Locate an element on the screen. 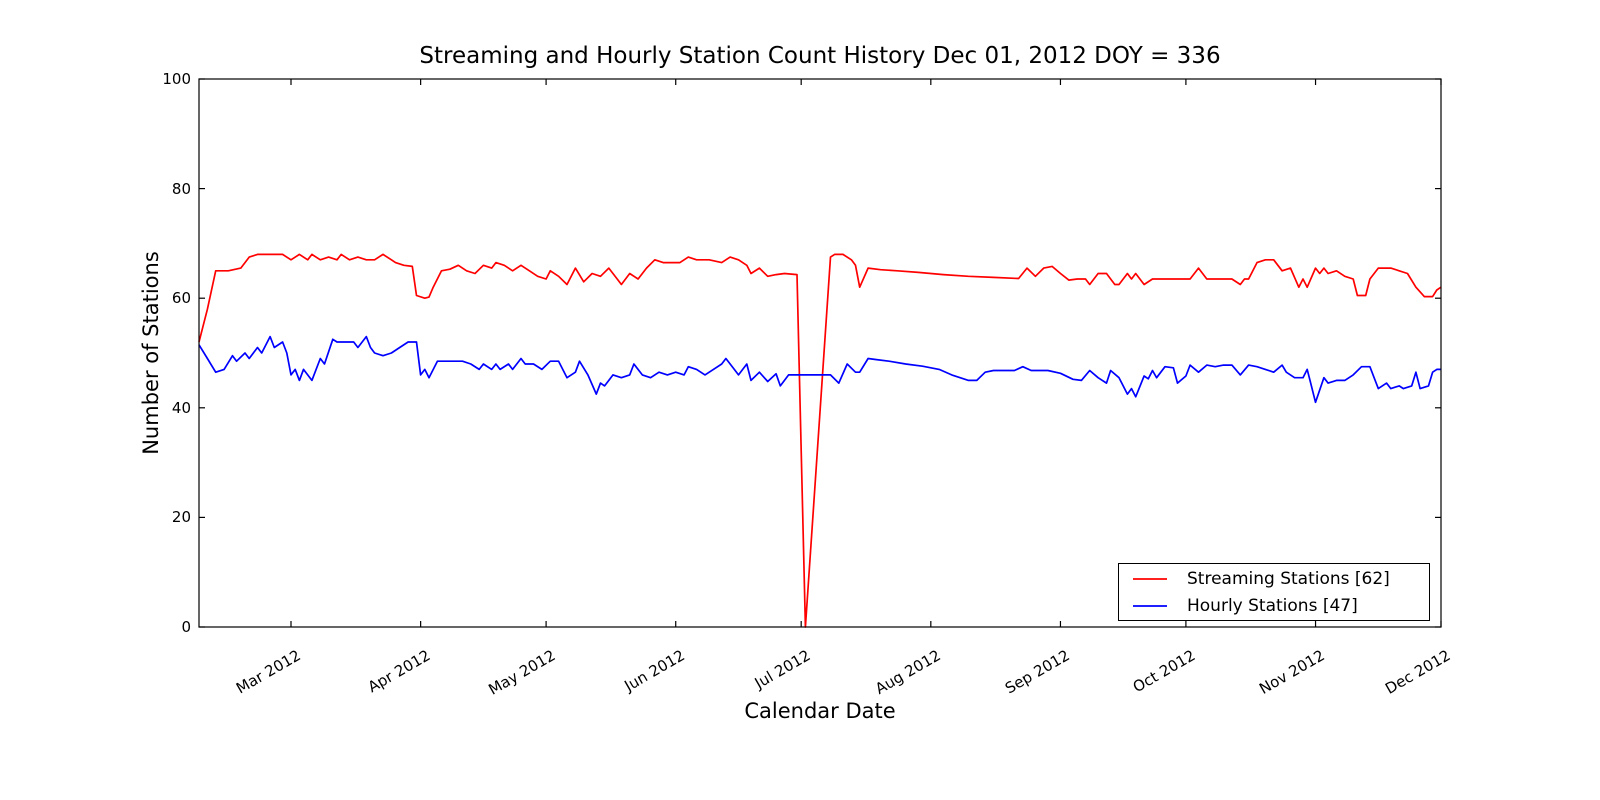 This screenshot has width=1600, height=800. streaming-line-swatch is located at coordinates (1150, 578).